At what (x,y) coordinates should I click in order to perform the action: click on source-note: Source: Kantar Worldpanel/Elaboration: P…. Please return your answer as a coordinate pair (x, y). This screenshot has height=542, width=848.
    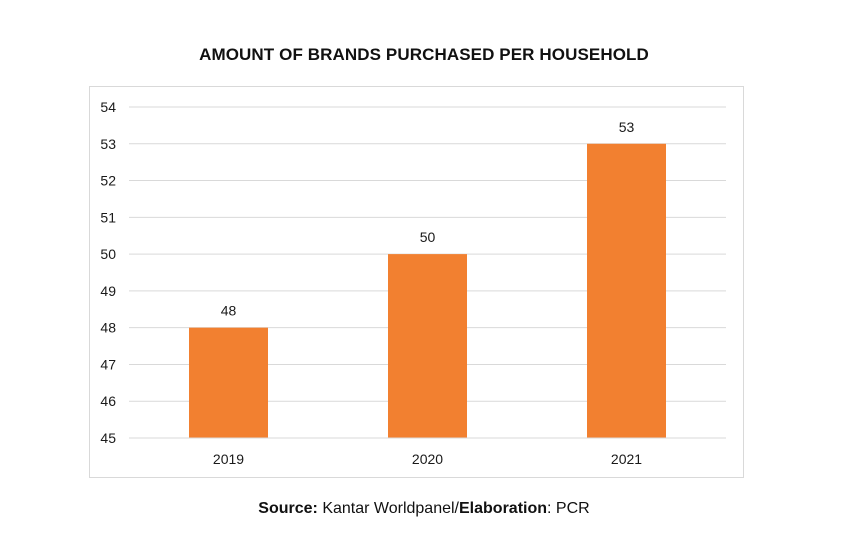
    Looking at the image, I should click on (424, 509).